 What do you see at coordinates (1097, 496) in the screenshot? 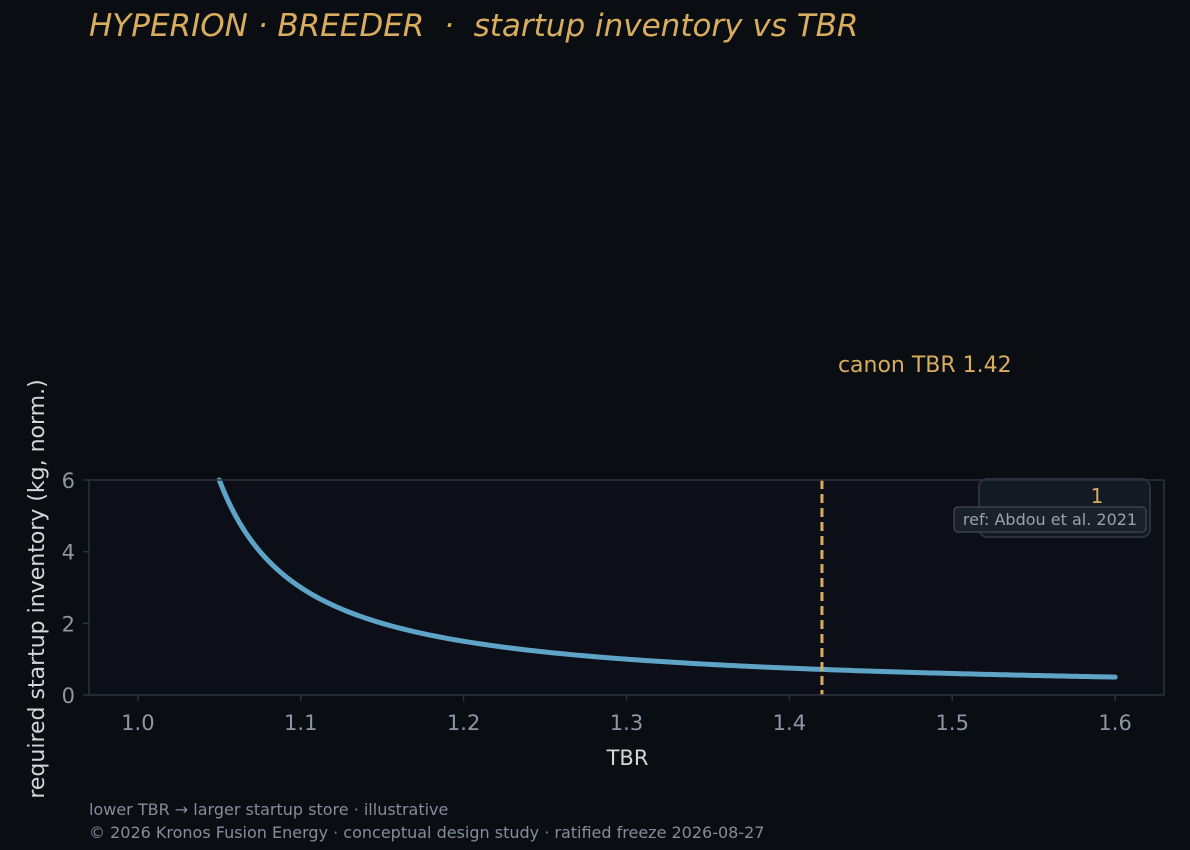
I see `formula-numerator: 1` at bounding box center [1097, 496].